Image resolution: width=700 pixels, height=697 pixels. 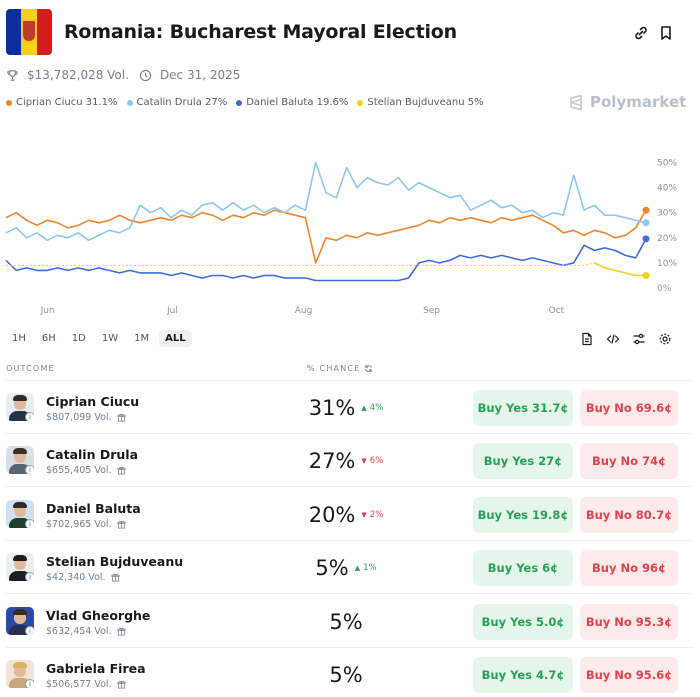 What do you see at coordinates (142, 338) in the screenshot?
I see `timeframe-1m: 1M` at bounding box center [142, 338].